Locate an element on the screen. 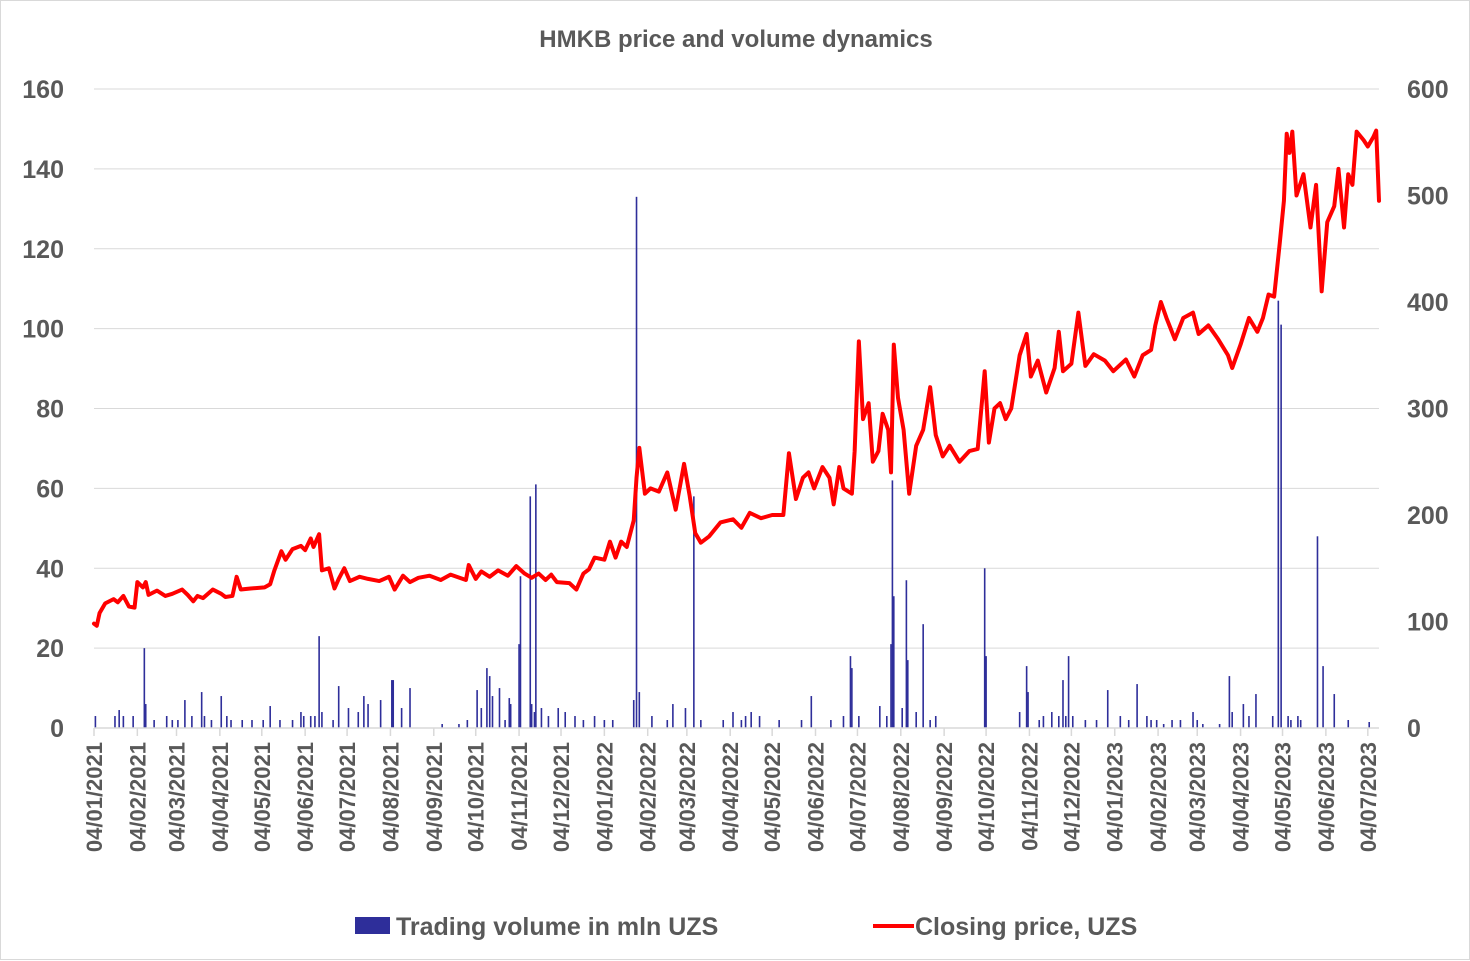 This screenshot has width=1470, height=961. right-axis-ticks: 0 100 200 300 400 500 600 is located at coordinates (1428, 409).